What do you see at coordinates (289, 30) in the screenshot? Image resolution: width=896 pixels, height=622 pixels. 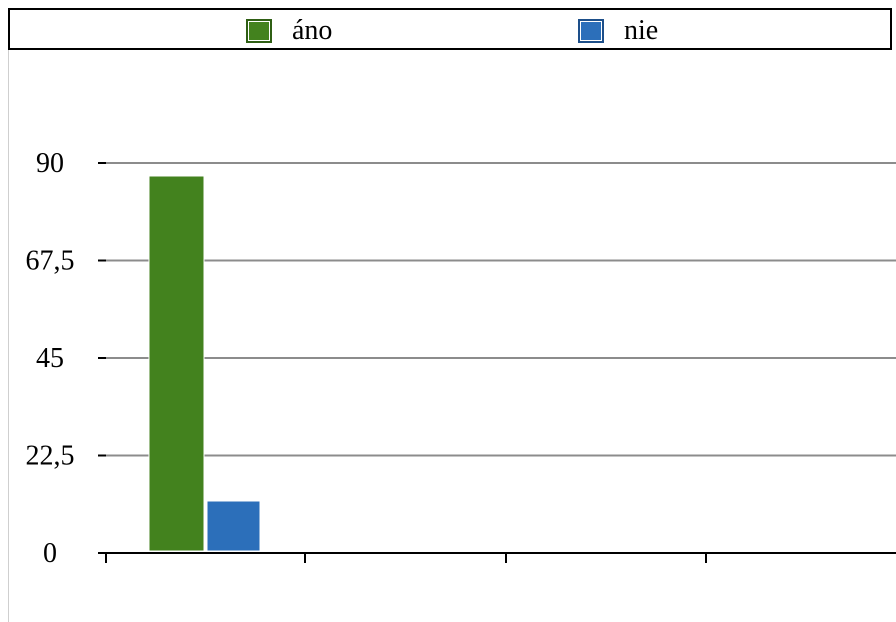 I see `legend-item-ano: áno` at bounding box center [289, 30].